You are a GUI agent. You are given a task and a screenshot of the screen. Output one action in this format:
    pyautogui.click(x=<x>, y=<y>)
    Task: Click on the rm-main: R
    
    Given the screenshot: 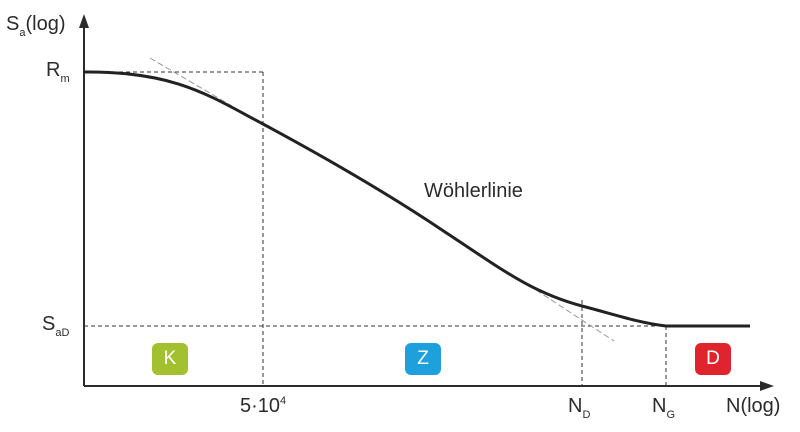 What is the action you would take?
    pyautogui.click(x=53, y=70)
    